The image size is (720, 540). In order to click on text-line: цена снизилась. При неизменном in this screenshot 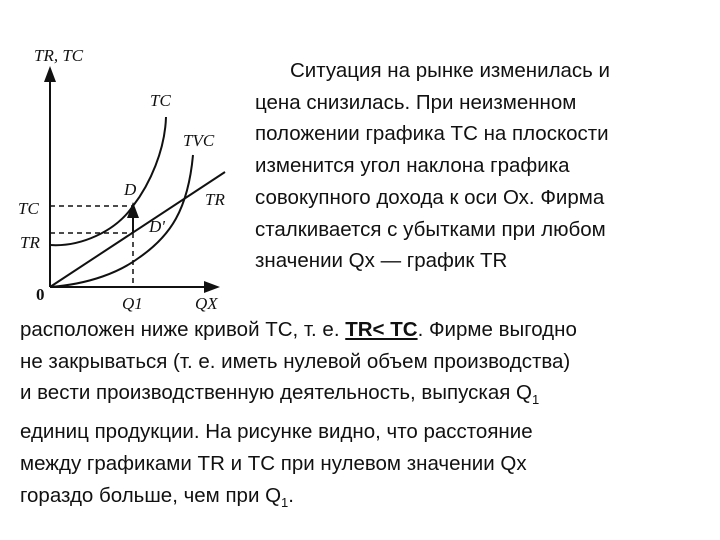, I will do `click(416, 102)`.